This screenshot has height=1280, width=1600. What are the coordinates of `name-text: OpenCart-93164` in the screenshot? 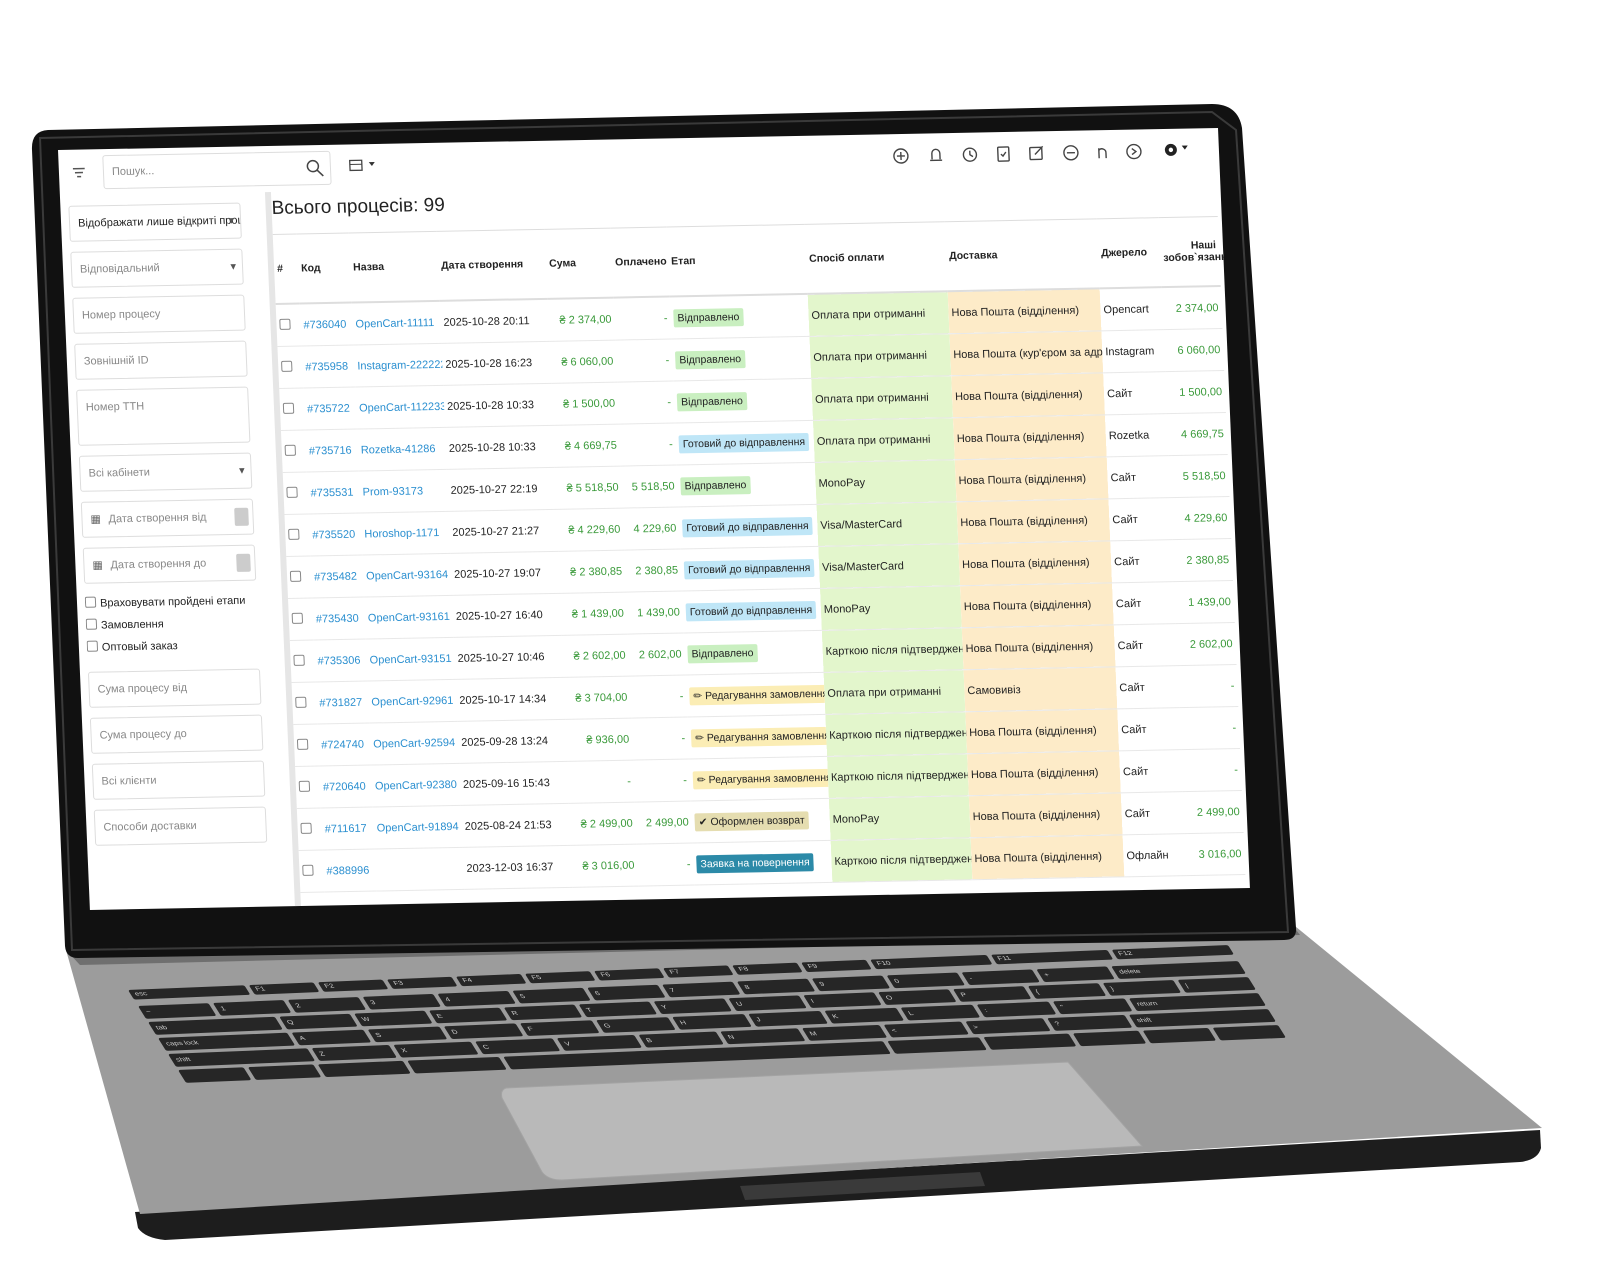 It's located at (407, 575).